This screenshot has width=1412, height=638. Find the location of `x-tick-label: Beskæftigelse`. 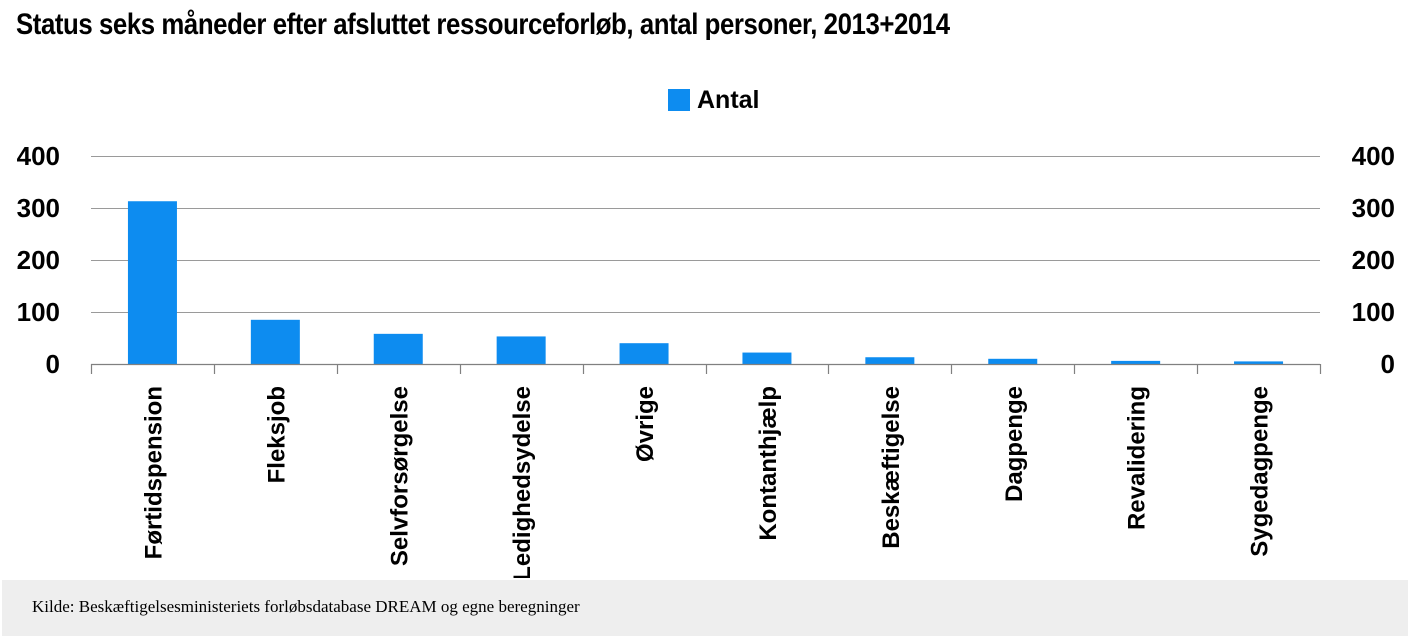

x-tick-label: Beskæftigelse is located at coordinates (891, 467).